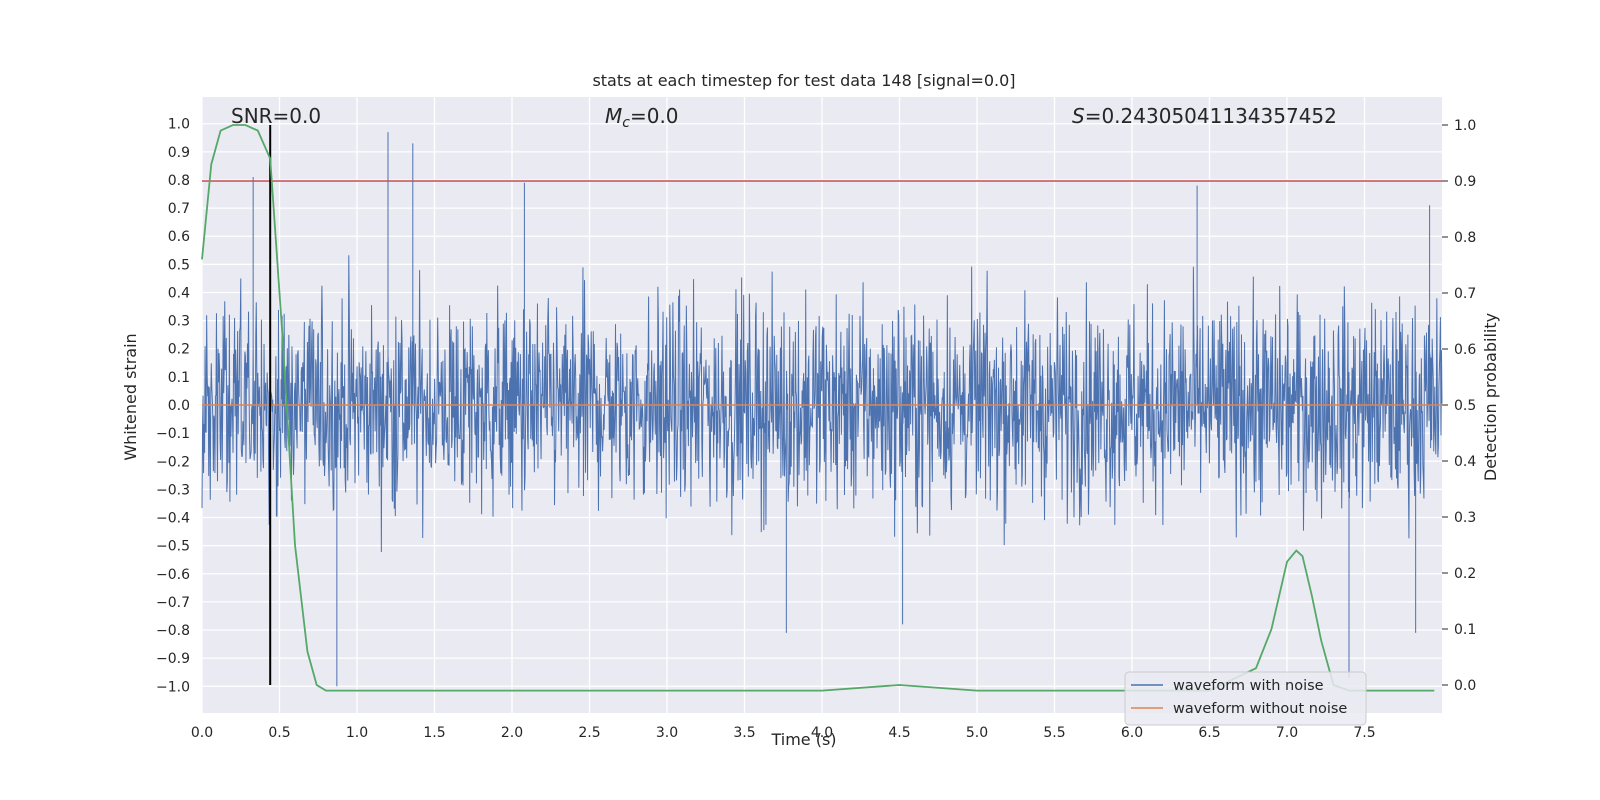 The height and width of the screenshot is (800, 1600). I want to click on snr-annotation: SNR=0.0, so click(276, 116).